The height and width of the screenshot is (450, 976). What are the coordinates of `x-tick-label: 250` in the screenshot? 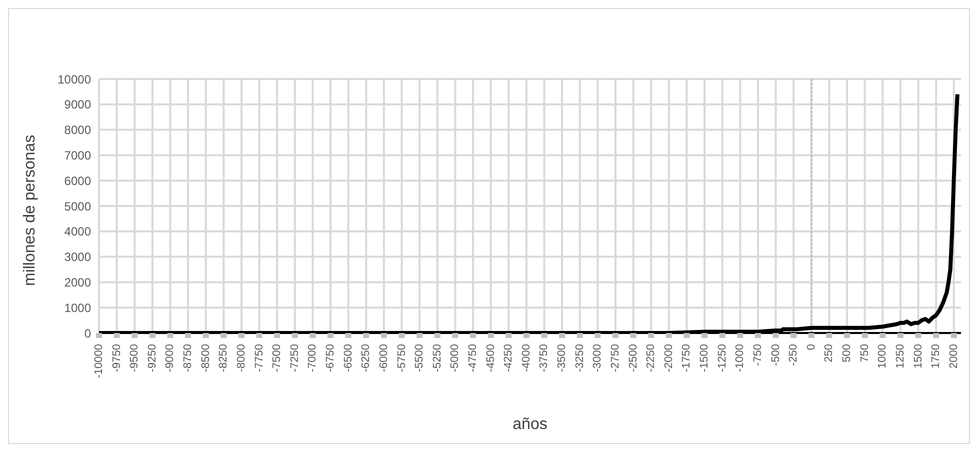 It's located at (829, 353).